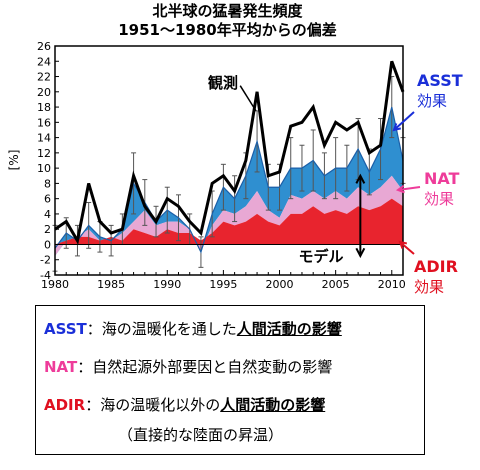  What do you see at coordinates (47, 244) in the screenshot?
I see `y-tick-label: 0` at bounding box center [47, 244].